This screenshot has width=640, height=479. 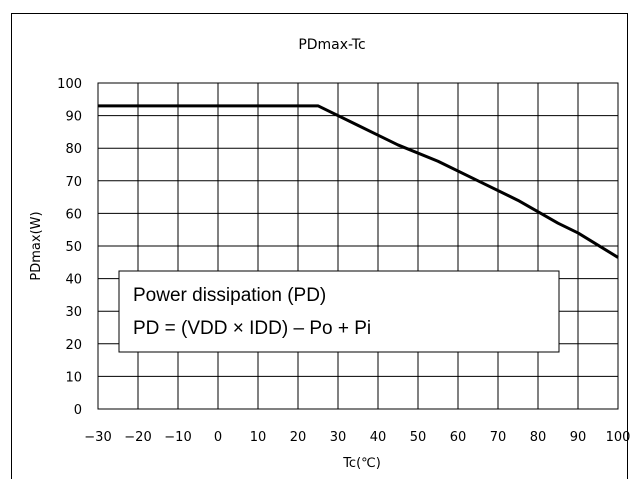 What do you see at coordinates (418, 437) in the screenshot?
I see `x-tick-label: 50` at bounding box center [418, 437].